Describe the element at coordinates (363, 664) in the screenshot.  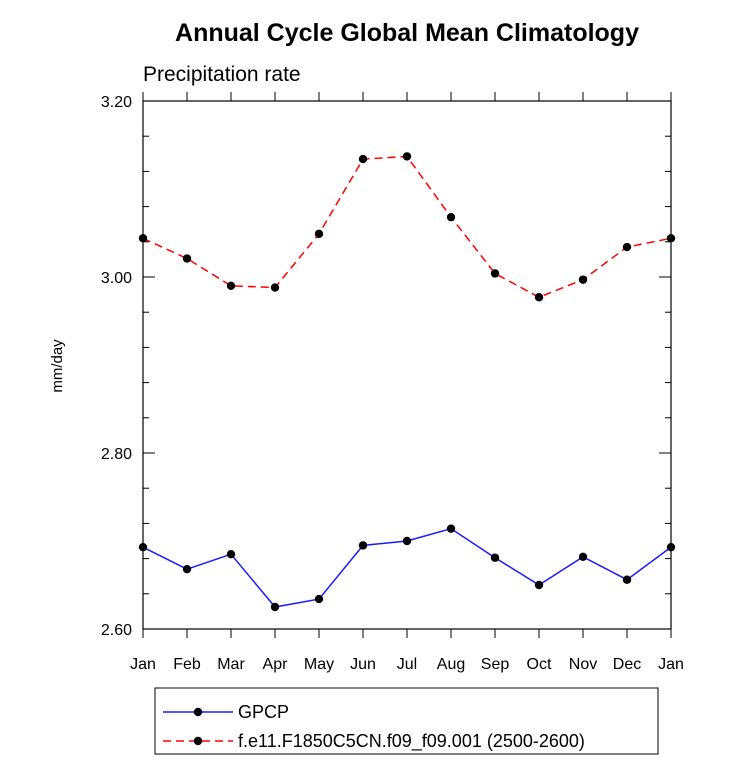
I see `x-tick-label: Jun` at that location.